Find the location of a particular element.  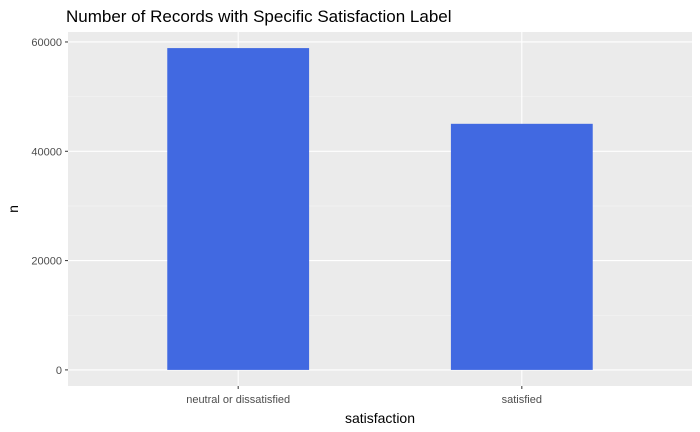

x-tick-label: satisfied is located at coordinates (522, 400).